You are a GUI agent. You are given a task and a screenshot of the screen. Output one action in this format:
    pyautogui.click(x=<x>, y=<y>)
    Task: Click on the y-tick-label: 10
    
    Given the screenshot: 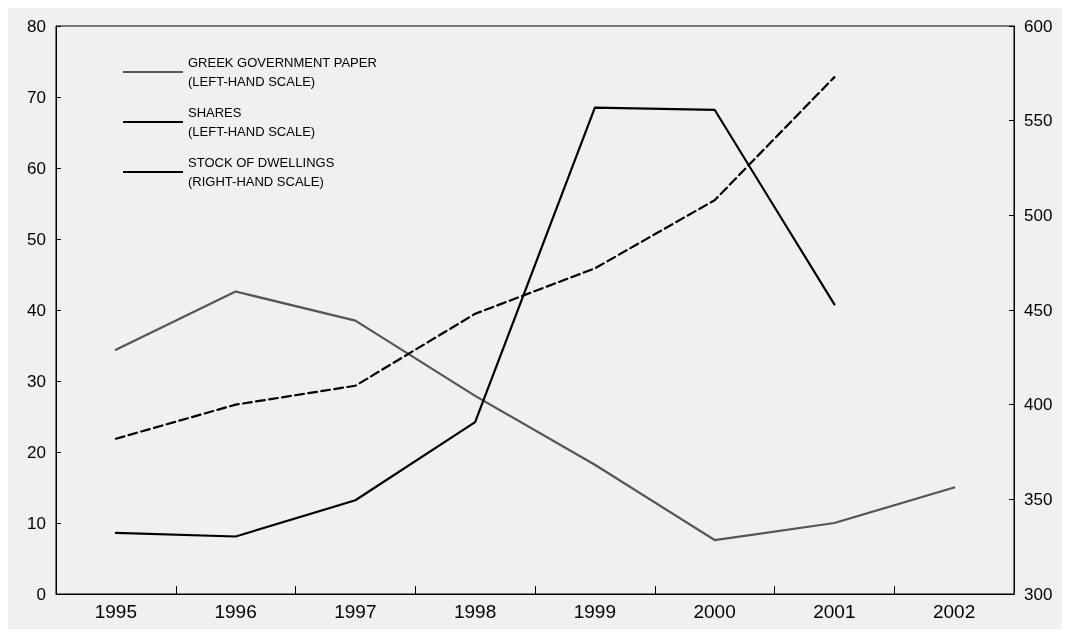 What is the action you would take?
    pyautogui.click(x=36, y=523)
    